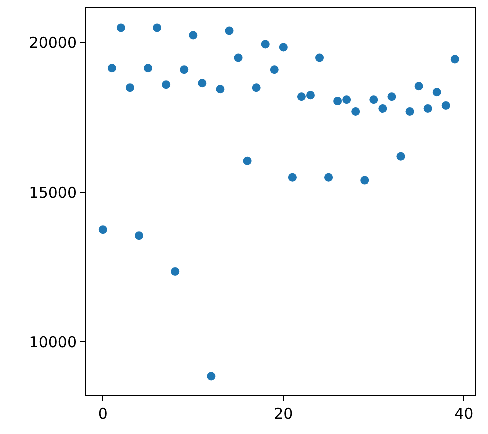 The image size is (488, 434). Describe the element at coordinates (53, 193) in the screenshot. I see `y-tick-label: 15000` at that location.